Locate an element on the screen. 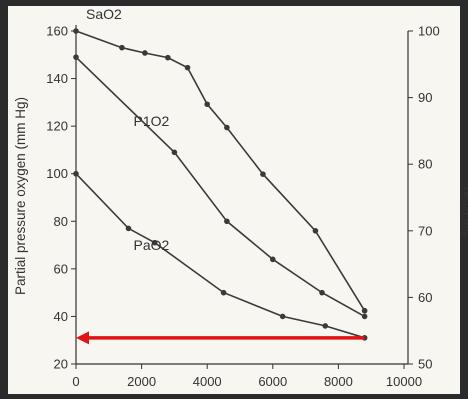 This screenshot has width=468, height=399. y-tick-label-right: 50 is located at coordinates (425, 364).